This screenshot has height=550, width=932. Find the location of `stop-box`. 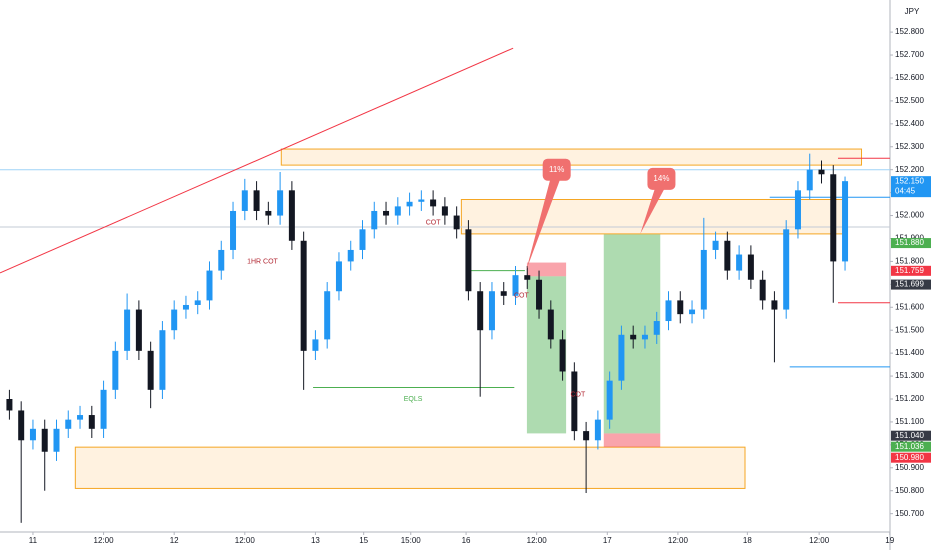

stop-box is located at coordinates (632, 440).